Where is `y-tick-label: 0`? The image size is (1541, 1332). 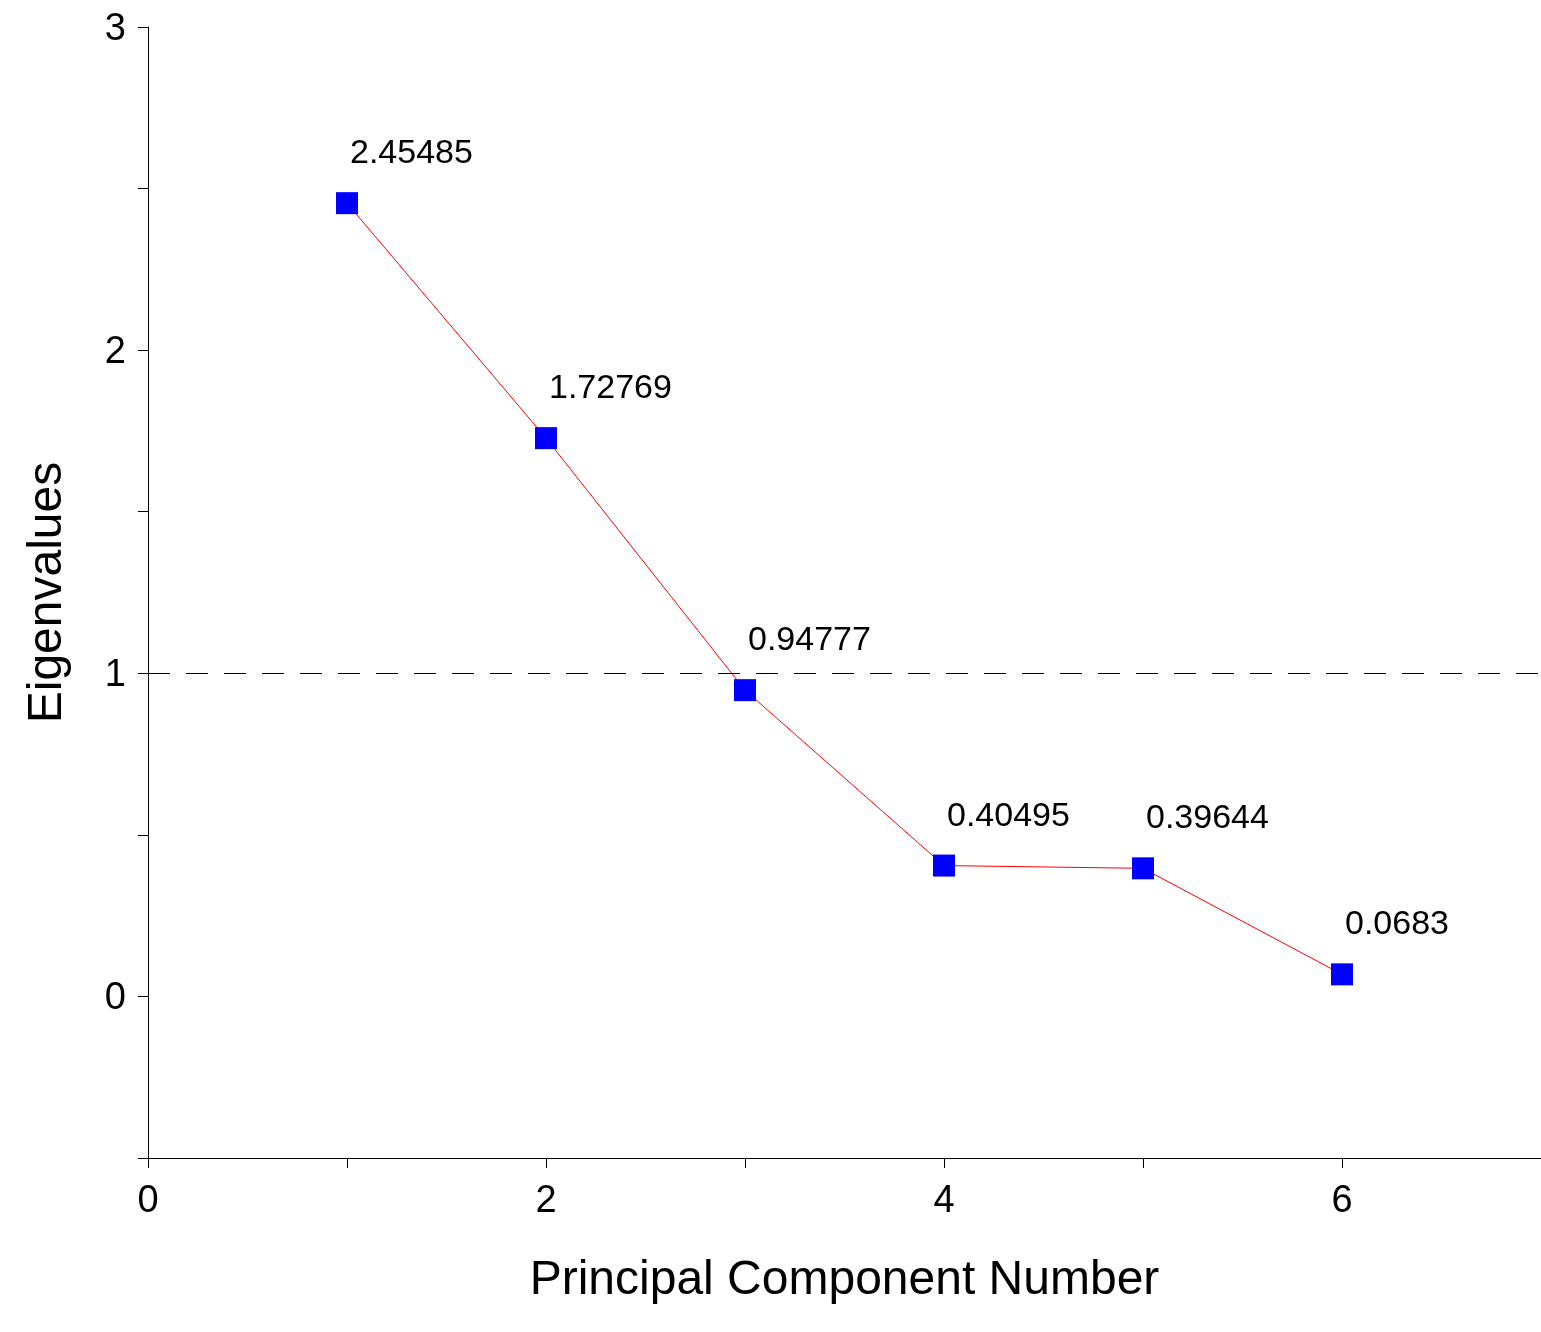 y-tick-label: 0 is located at coordinates (115, 996).